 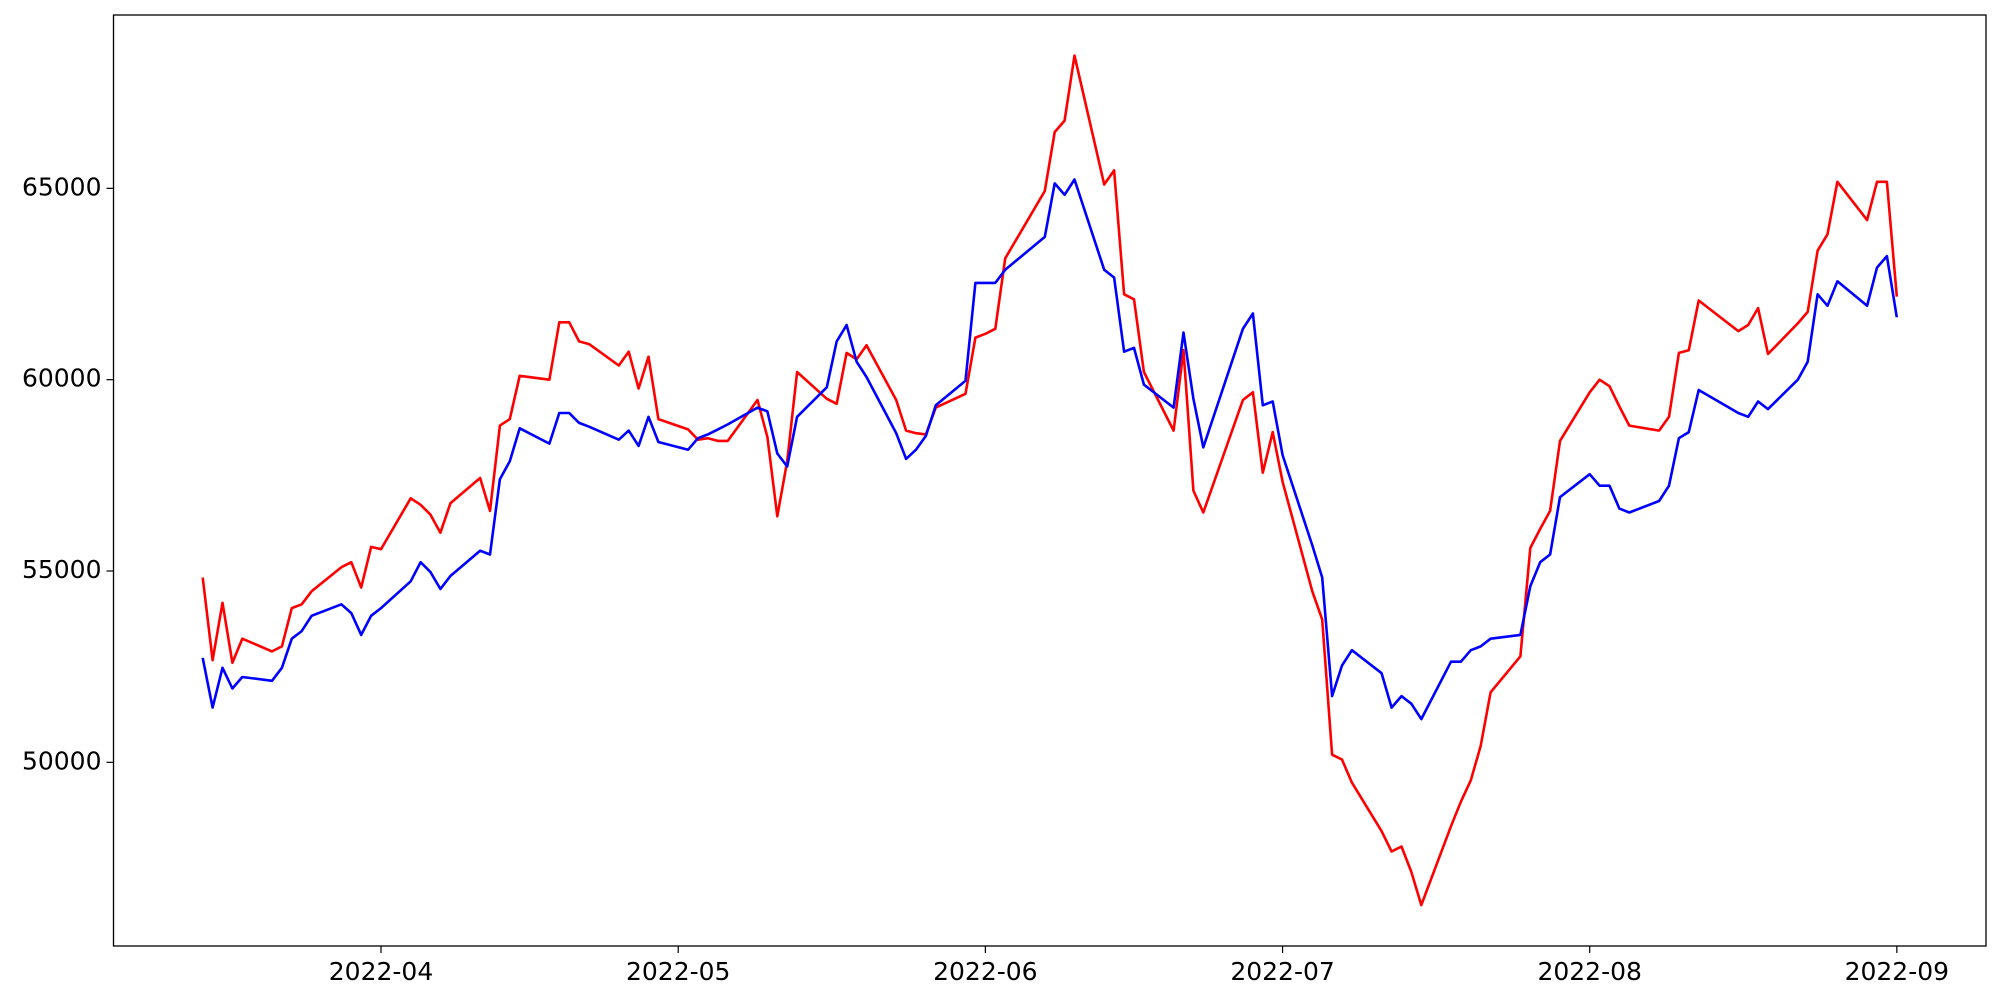 What do you see at coordinates (62, 378) in the screenshot?
I see `y-tick-label: 60000` at bounding box center [62, 378].